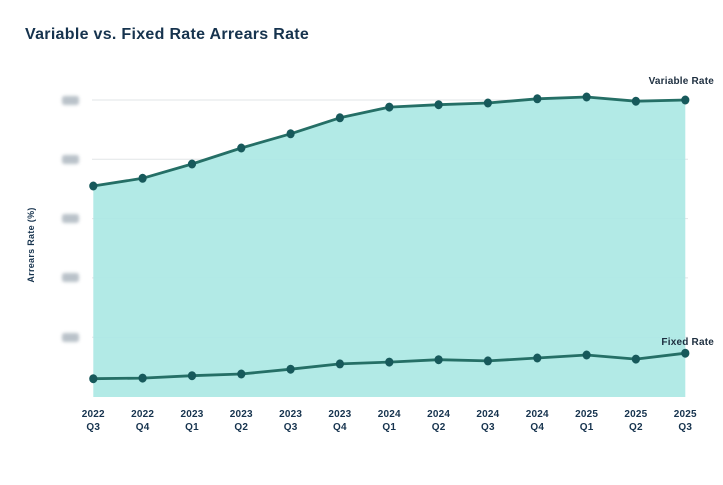 This screenshot has width=723, height=485. What do you see at coordinates (439, 421) in the screenshot?
I see `x-tick-label: 2024 Q2` at bounding box center [439, 421].